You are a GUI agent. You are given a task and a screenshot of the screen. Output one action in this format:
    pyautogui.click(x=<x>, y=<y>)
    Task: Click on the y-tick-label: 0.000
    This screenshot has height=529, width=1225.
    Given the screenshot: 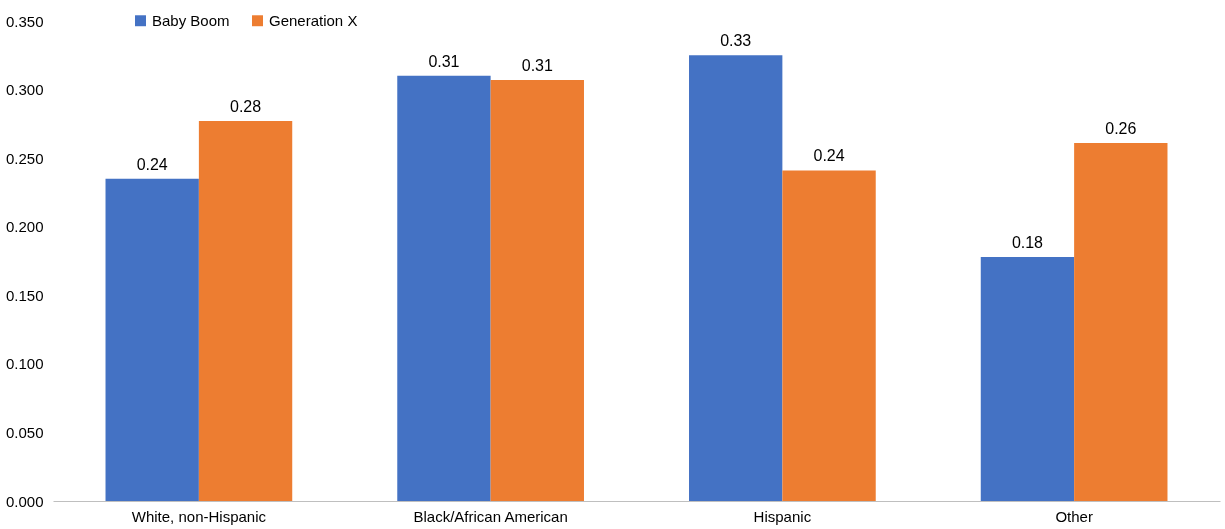 What is the action you would take?
    pyautogui.click(x=24, y=501)
    